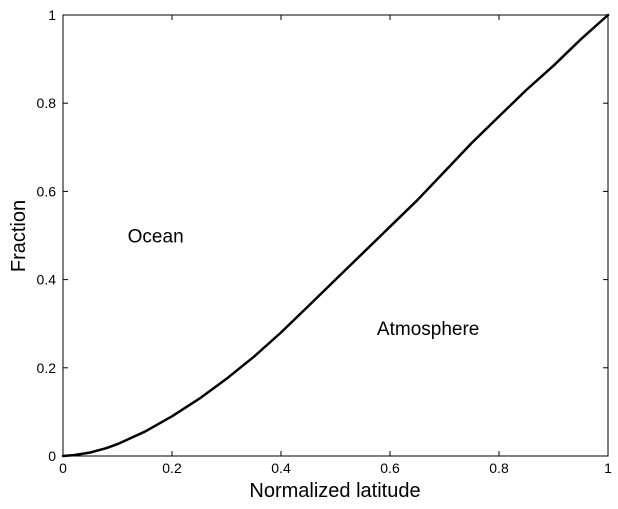 The image size is (618, 509). What do you see at coordinates (499, 468) in the screenshot?
I see `x-tick-label: 0.8` at bounding box center [499, 468].